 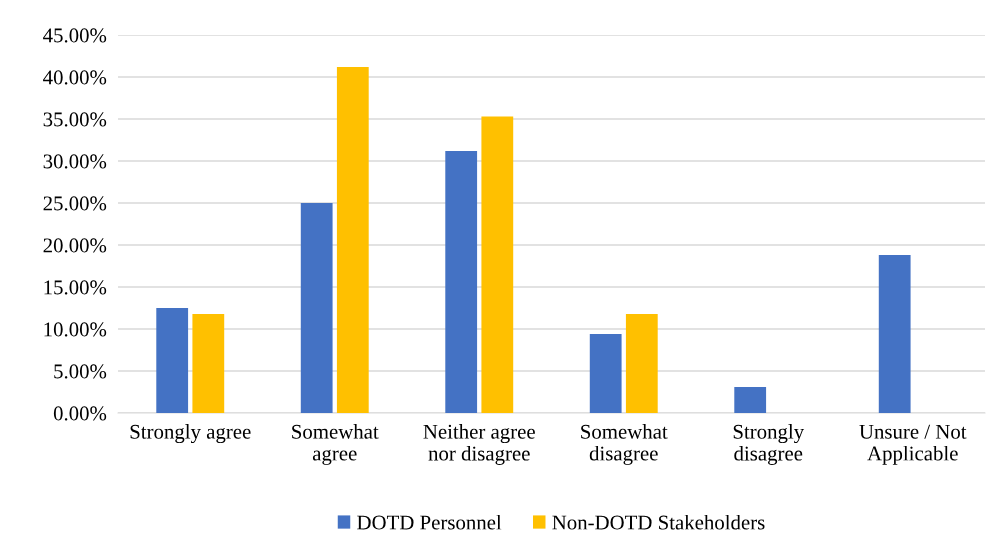 What do you see at coordinates (190, 434) in the screenshot?
I see `x-tick-label: Strongly agree` at bounding box center [190, 434].